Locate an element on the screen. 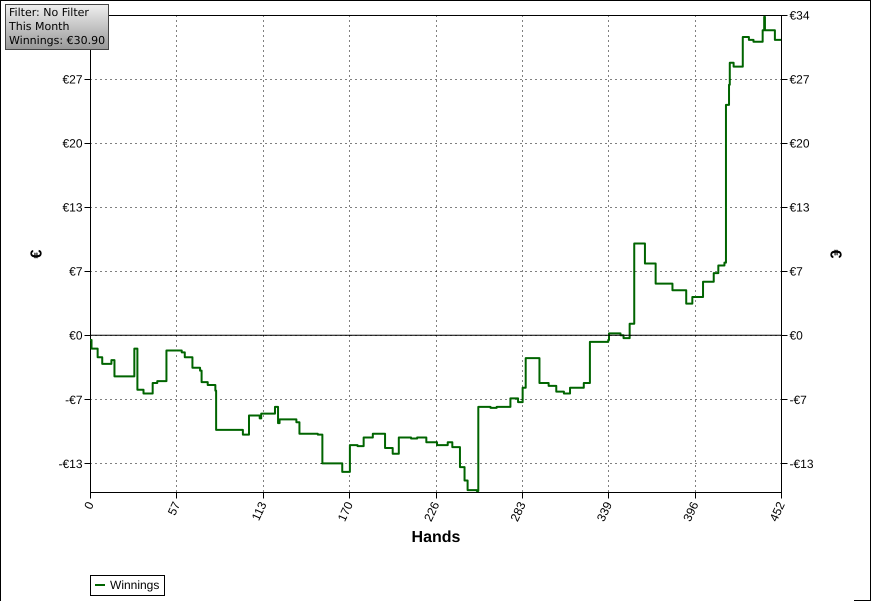 The height and width of the screenshot is (601, 871). x-tick-label: 57 is located at coordinates (174, 508).